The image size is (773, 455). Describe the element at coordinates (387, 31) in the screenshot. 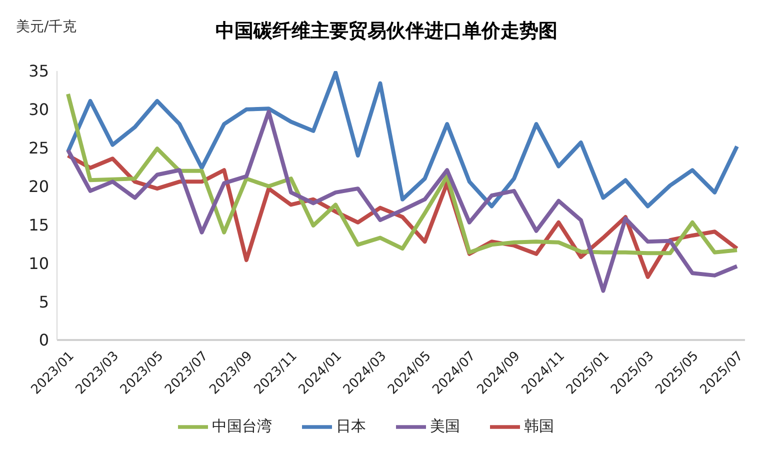

I see `chart-title: 中国碳纤维主要贸易伙伴进口单价走势图` at that location.